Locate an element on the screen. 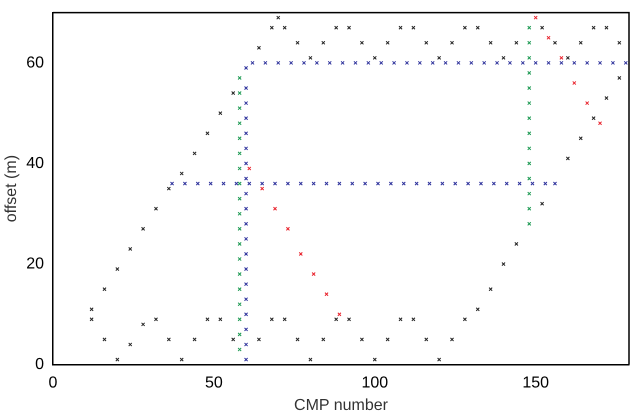  y-tick-label: 40 is located at coordinates (35, 163).